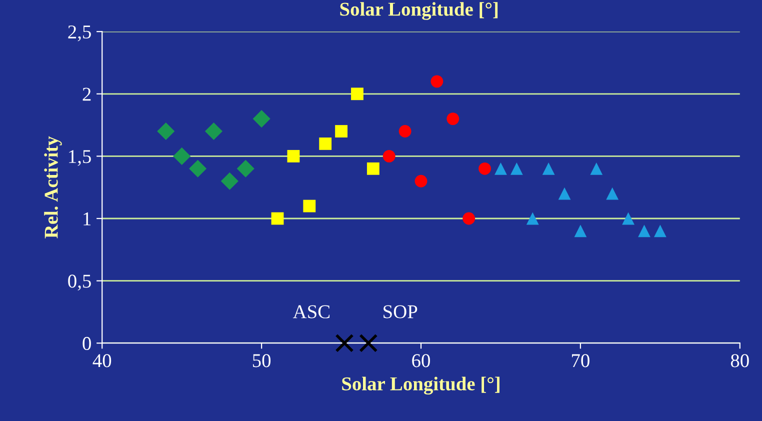 This screenshot has width=762, height=421. Describe the element at coordinates (87, 219) in the screenshot. I see `y-tick-label: 1` at that location.